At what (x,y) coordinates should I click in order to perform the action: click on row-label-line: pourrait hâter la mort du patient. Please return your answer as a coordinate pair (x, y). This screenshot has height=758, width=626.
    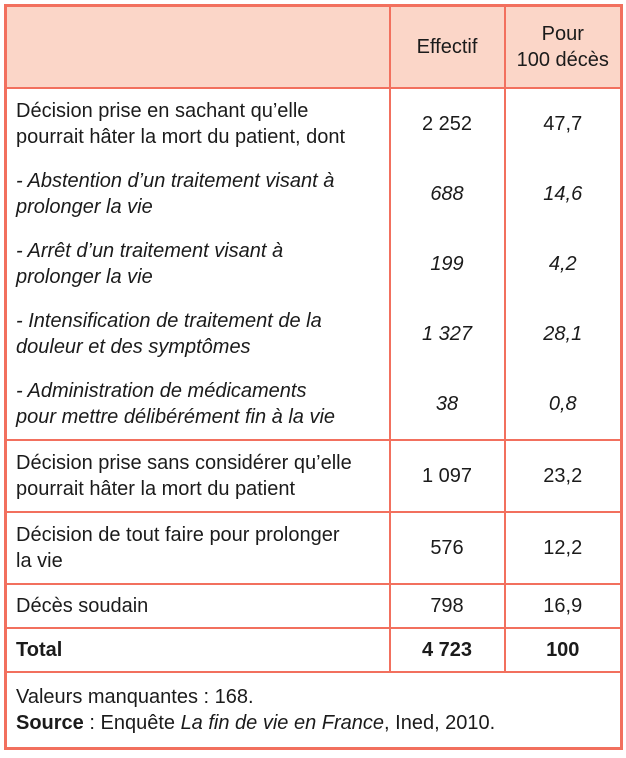
    Looking at the image, I should click on (156, 489).